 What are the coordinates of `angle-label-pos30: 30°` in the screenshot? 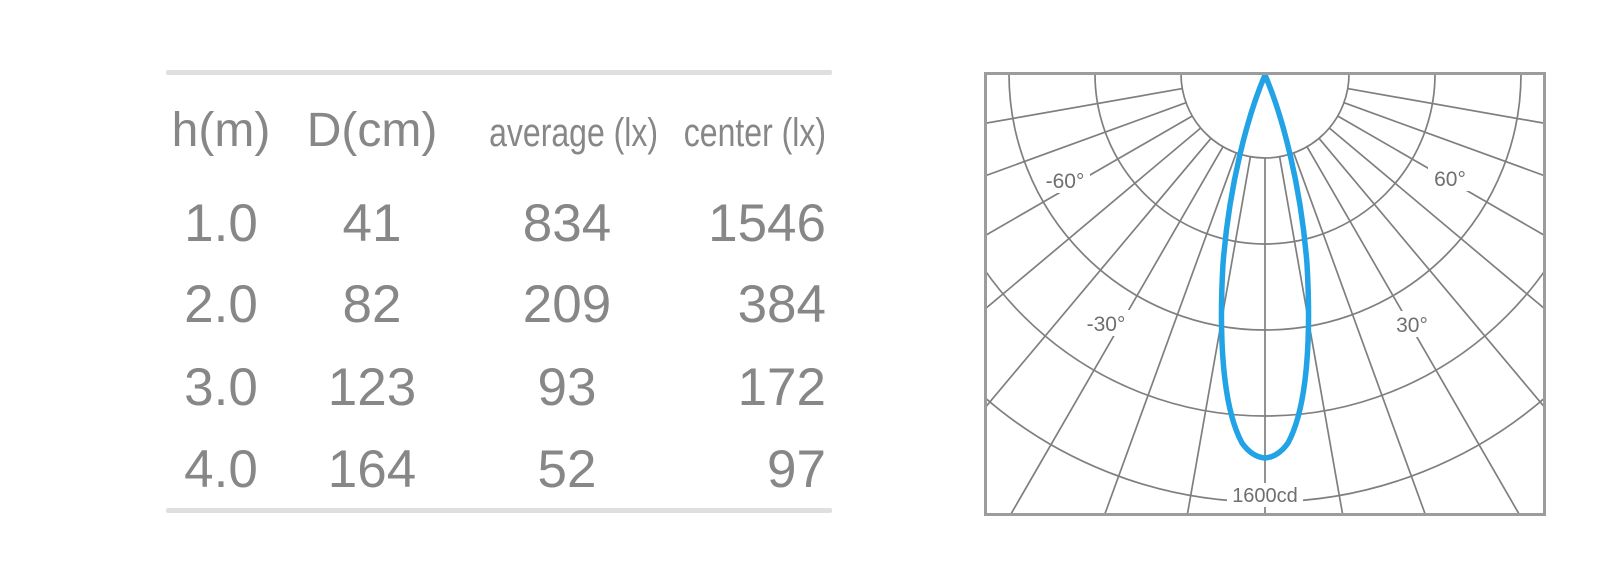 It's located at (1412, 325).